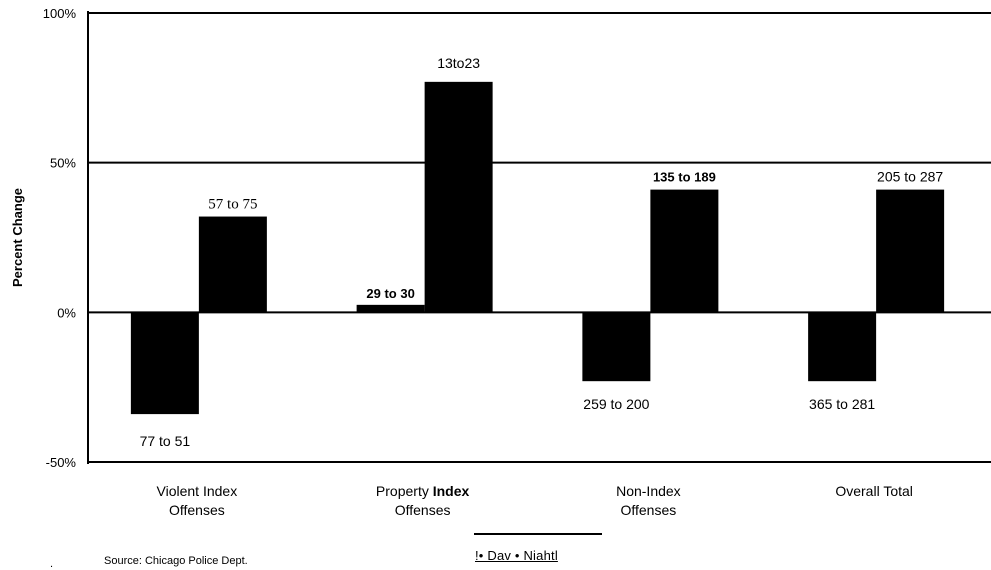 The height and width of the screenshot is (570, 991). Describe the element at coordinates (874, 491) in the screenshot. I see `category-label: Overall Total` at that location.